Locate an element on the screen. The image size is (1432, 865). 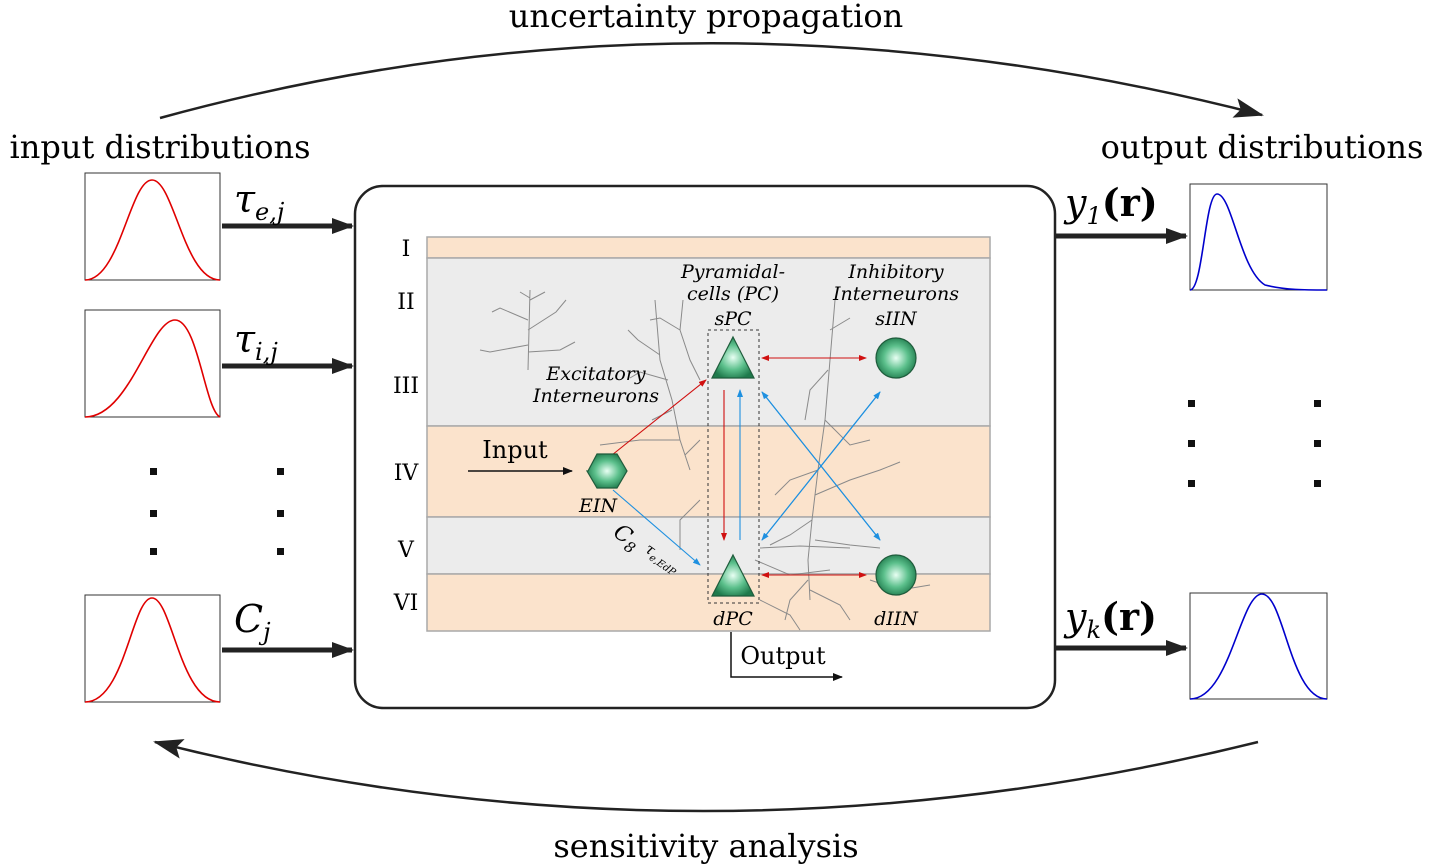
pc-column-box is located at coordinates (733, 466).